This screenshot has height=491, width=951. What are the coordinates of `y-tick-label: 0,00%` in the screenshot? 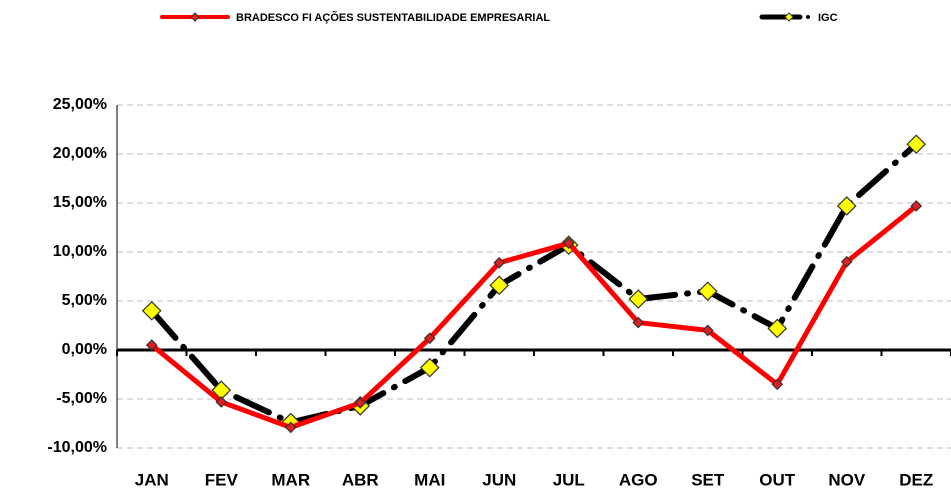 It's located at (84, 349).